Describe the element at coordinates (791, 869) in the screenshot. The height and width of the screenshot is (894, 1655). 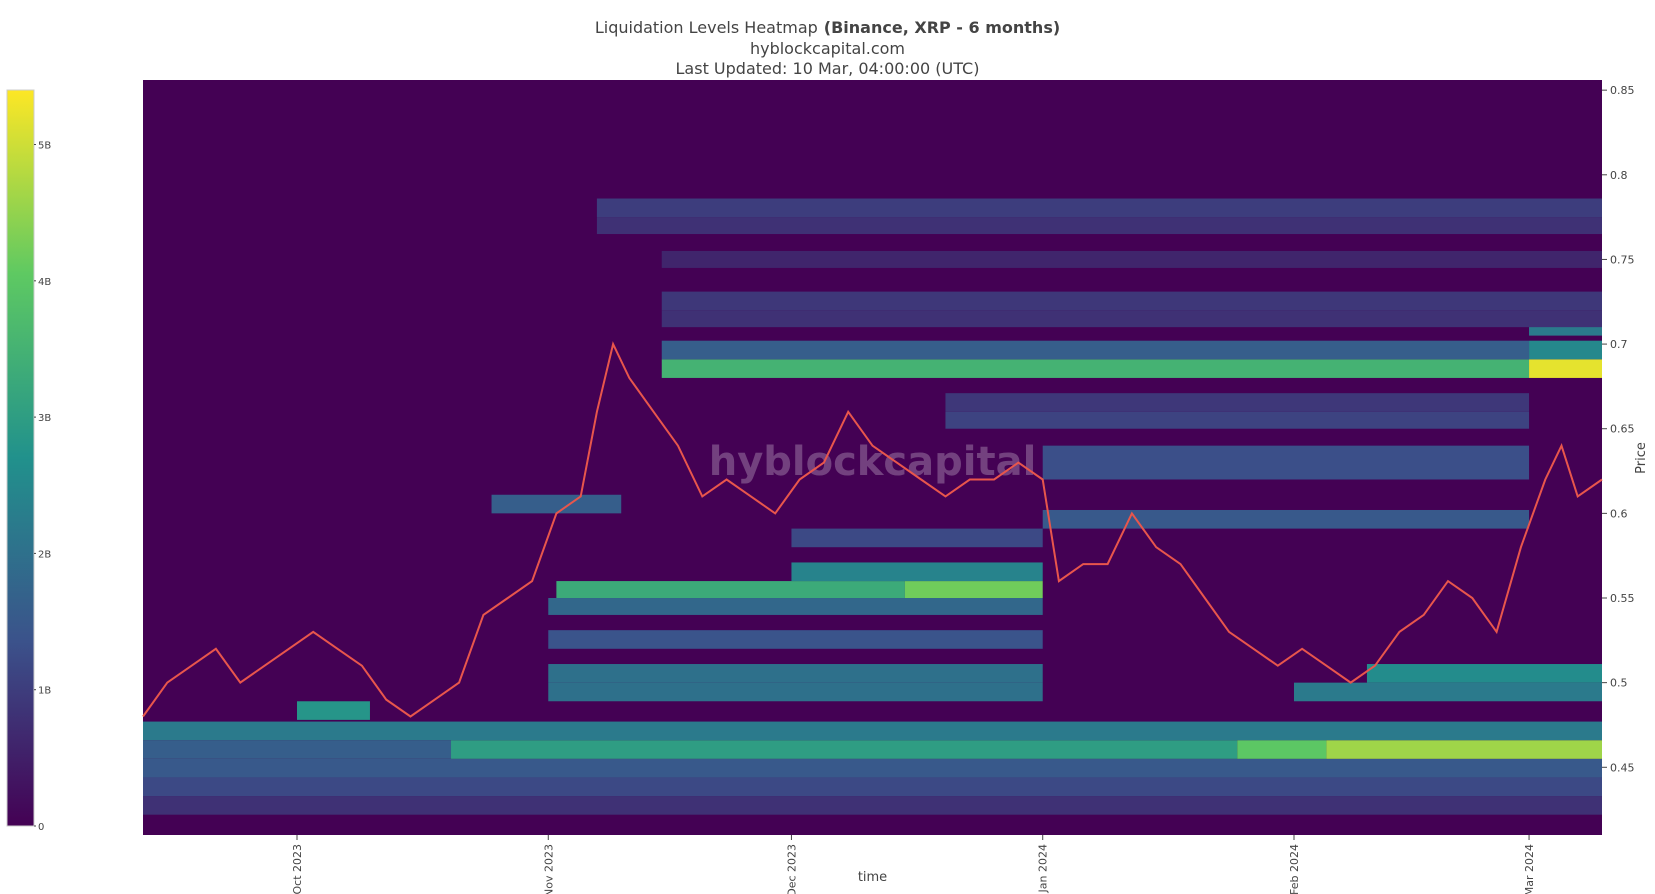
I see `x-tick-label: Dec 2023` at that location.